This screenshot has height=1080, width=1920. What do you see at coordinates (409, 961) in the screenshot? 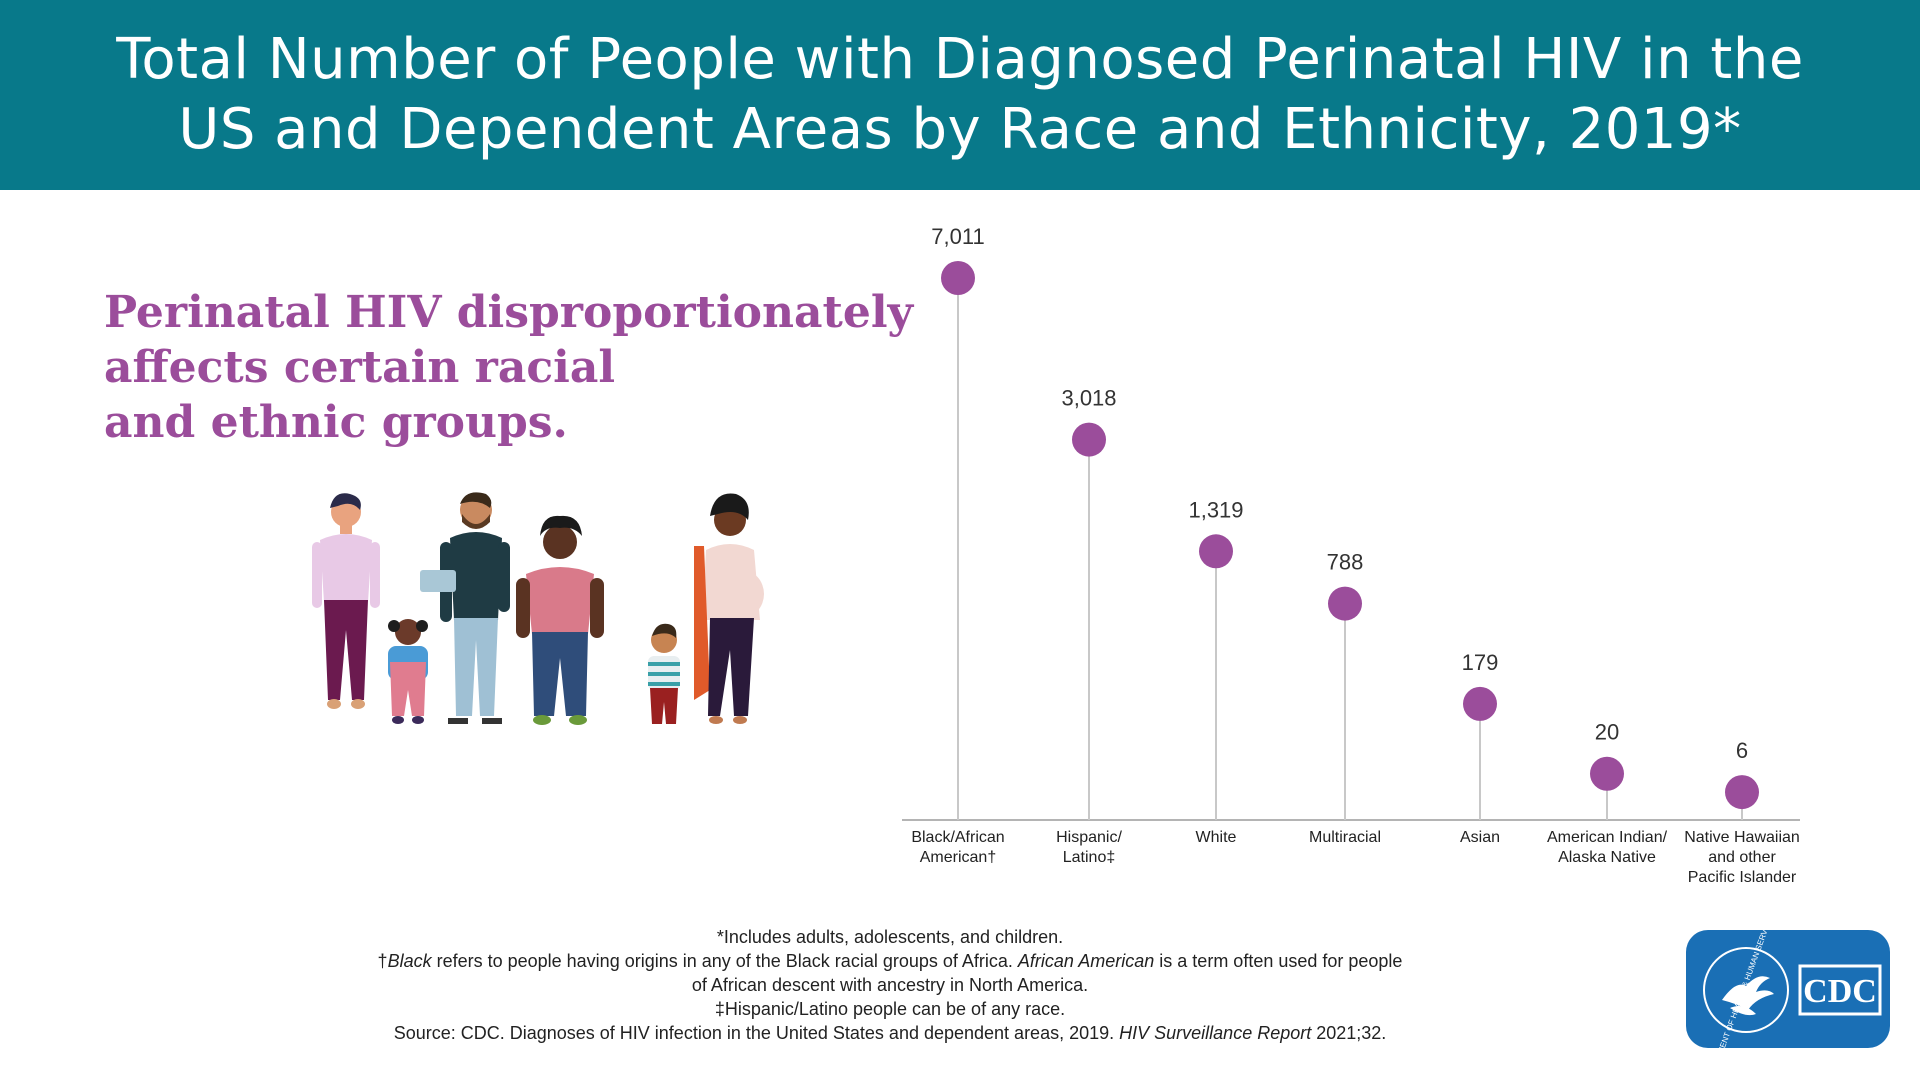
I see `footnote-term-black: Black` at bounding box center [409, 961].